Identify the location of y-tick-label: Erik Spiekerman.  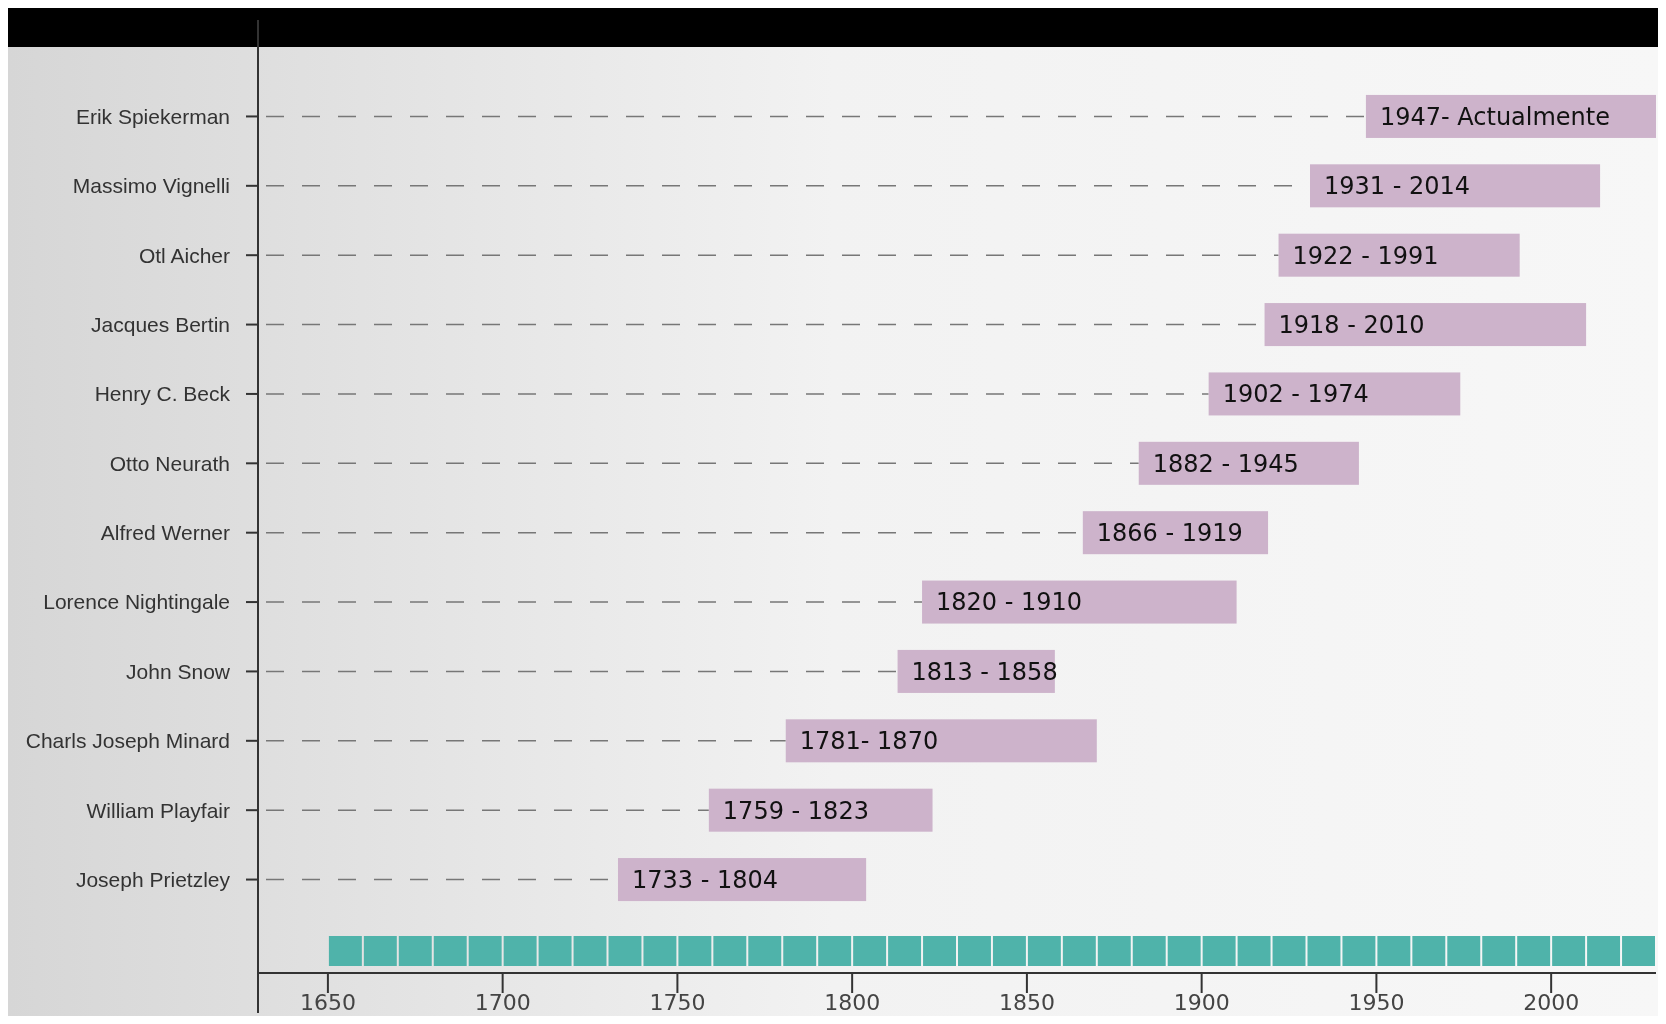
(152, 116).